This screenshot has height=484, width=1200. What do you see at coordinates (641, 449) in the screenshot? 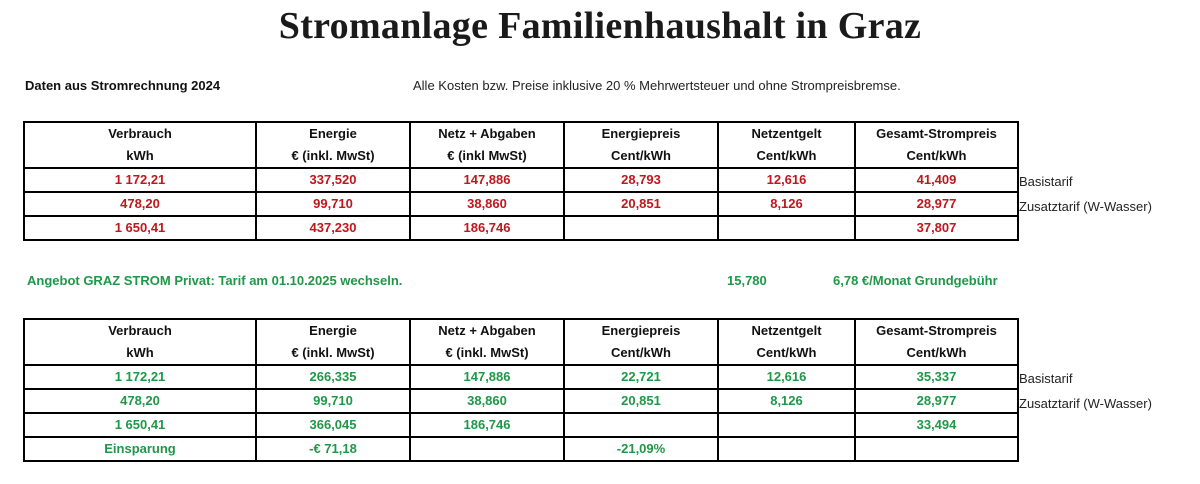
I see `table-cell: -21,09%` at bounding box center [641, 449].